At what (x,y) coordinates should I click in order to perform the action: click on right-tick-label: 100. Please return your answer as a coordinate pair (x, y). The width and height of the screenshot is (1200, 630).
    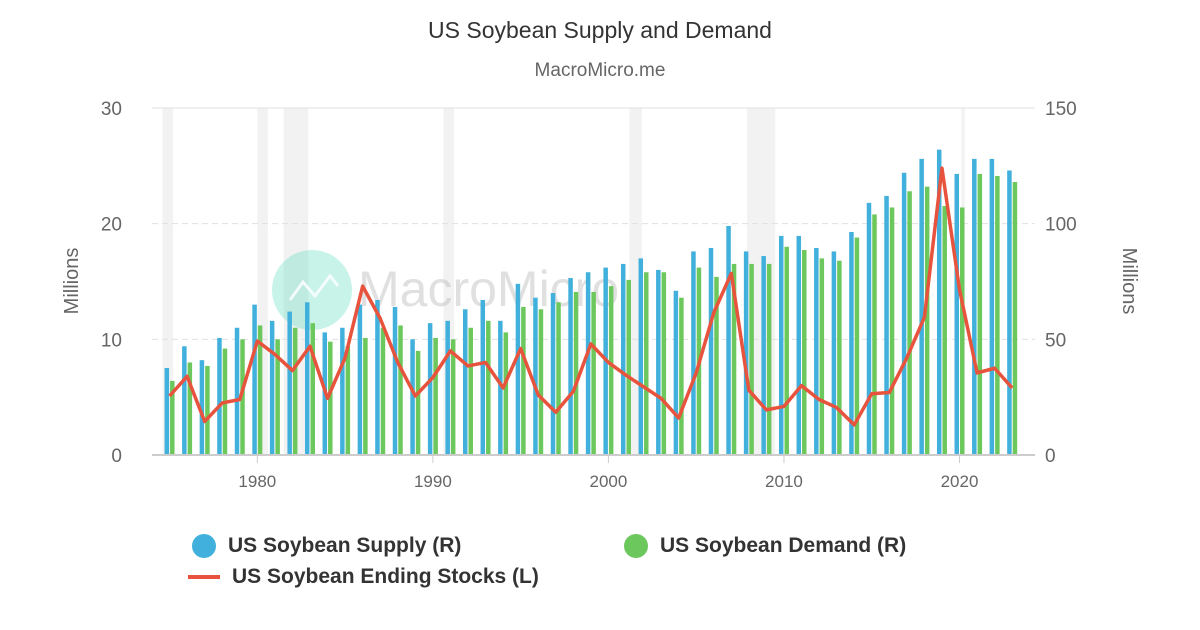
    Looking at the image, I should click on (1061, 225).